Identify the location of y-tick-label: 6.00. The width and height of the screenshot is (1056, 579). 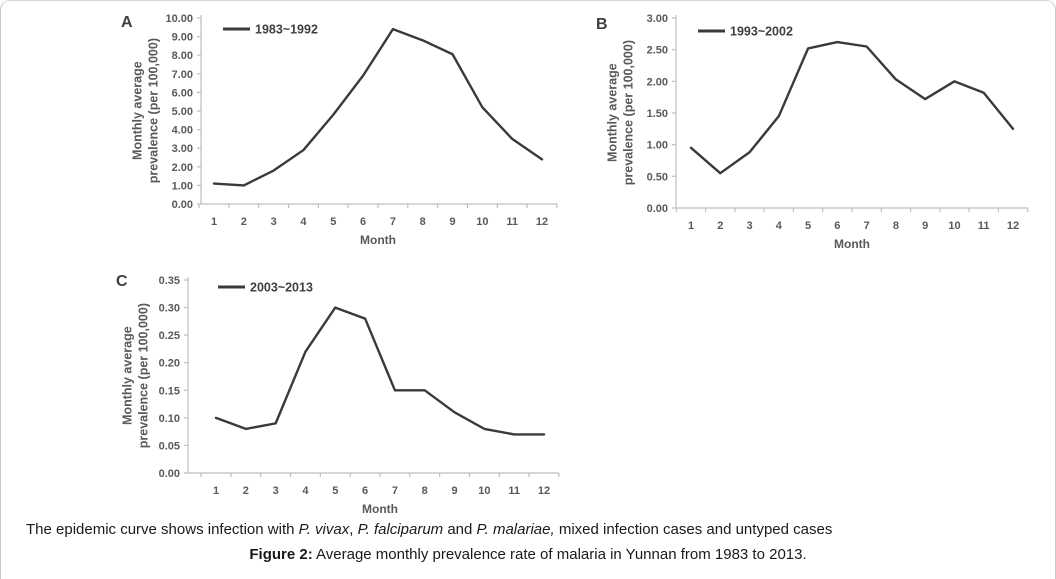
(182, 93).